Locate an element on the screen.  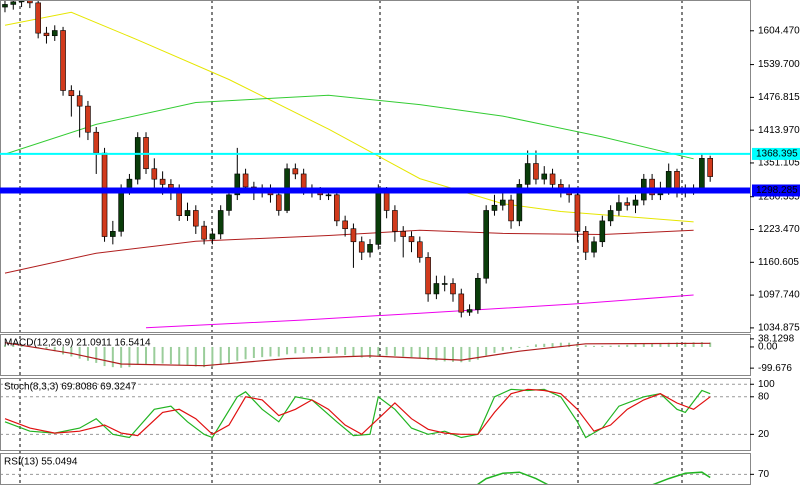
level-label: 1368.395 is located at coordinates (777, 154).